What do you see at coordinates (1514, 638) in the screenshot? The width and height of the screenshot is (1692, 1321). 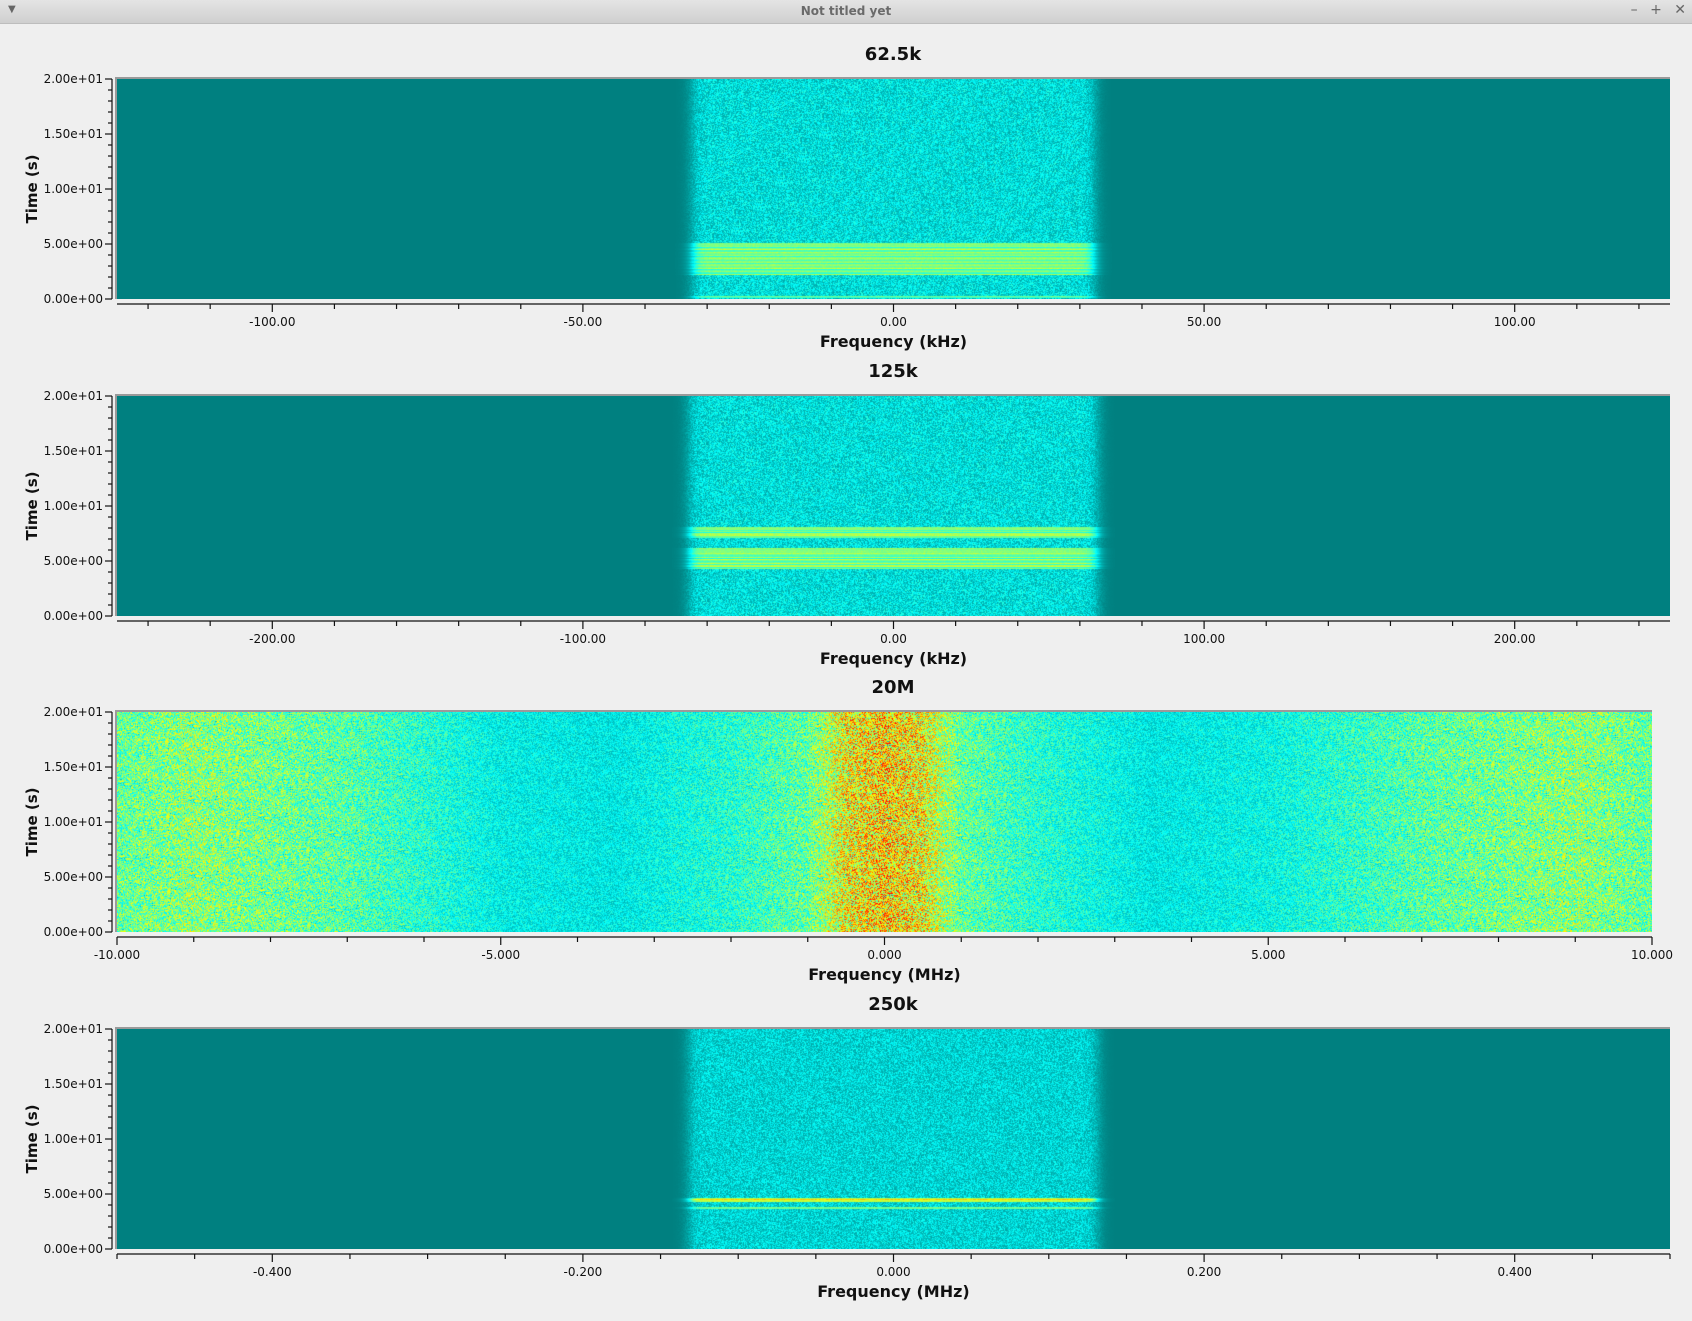 I see `x-tick-label: 200.00` at bounding box center [1514, 638].